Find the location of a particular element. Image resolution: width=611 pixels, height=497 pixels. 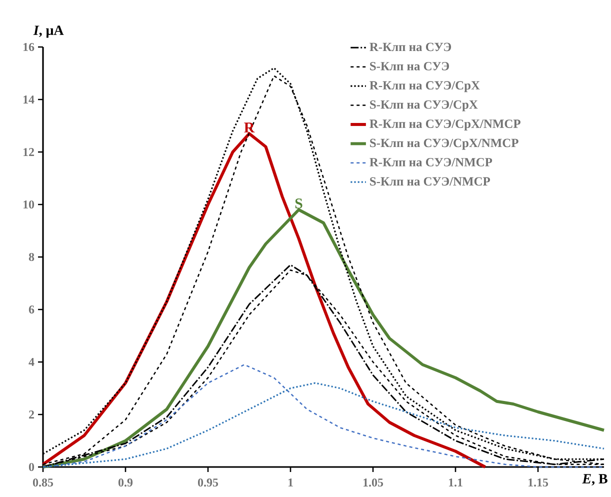

x-tick-label: 1.1 is located at coordinates (455, 482).